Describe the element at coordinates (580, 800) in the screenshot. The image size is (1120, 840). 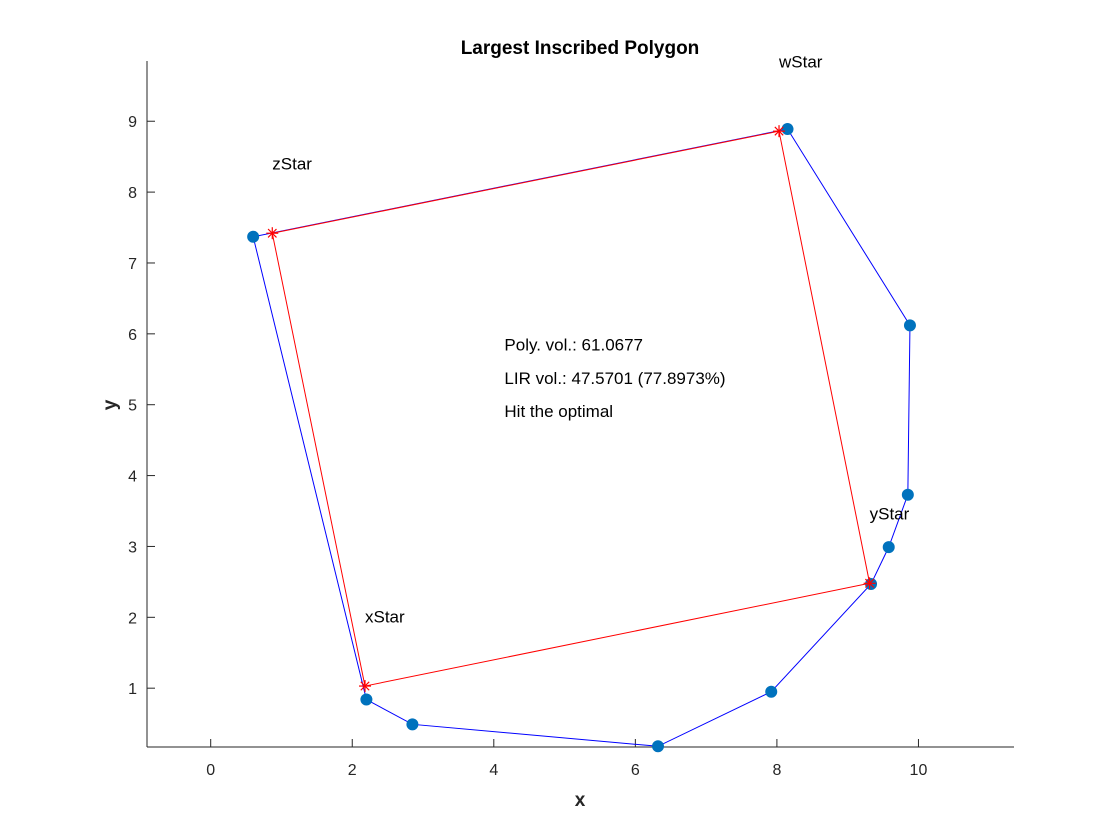
I see `x-axis-title: x` at that location.